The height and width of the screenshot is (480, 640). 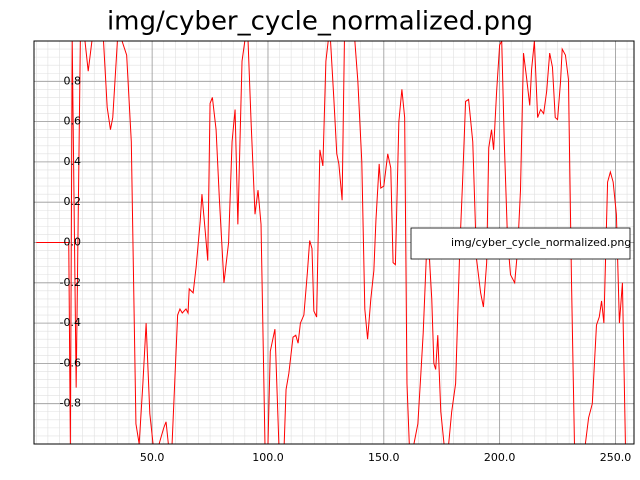 What do you see at coordinates (73, 161) in the screenshot?
I see `y-tick-label: 0.4` at bounding box center [73, 161].